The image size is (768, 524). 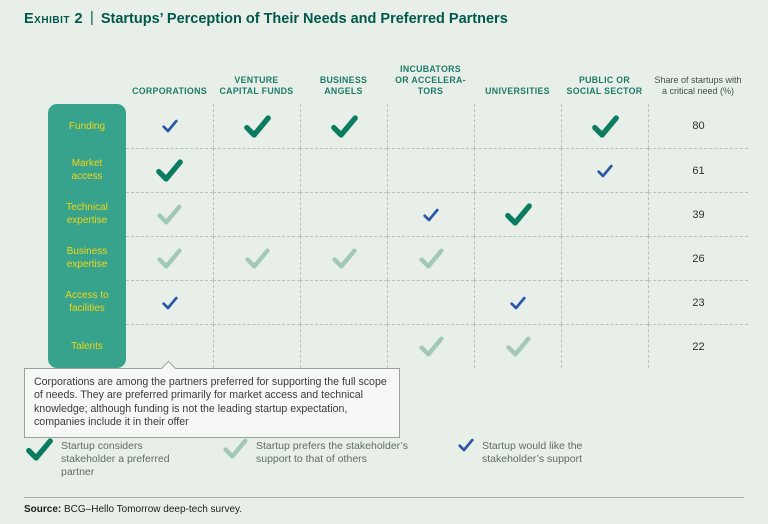 What do you see at coordinates (169, 346) in the screenshot?
I see `cell-talents-corporations` at bounding box center [169, 346].